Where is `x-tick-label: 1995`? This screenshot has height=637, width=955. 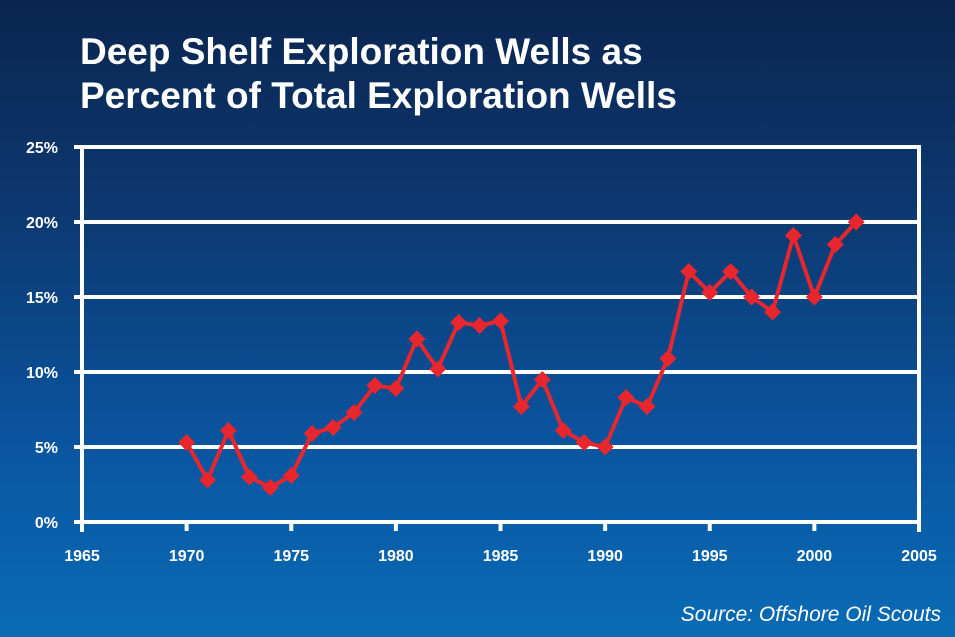 x-tick-label: 1995 is located at coordinates (710, 556).